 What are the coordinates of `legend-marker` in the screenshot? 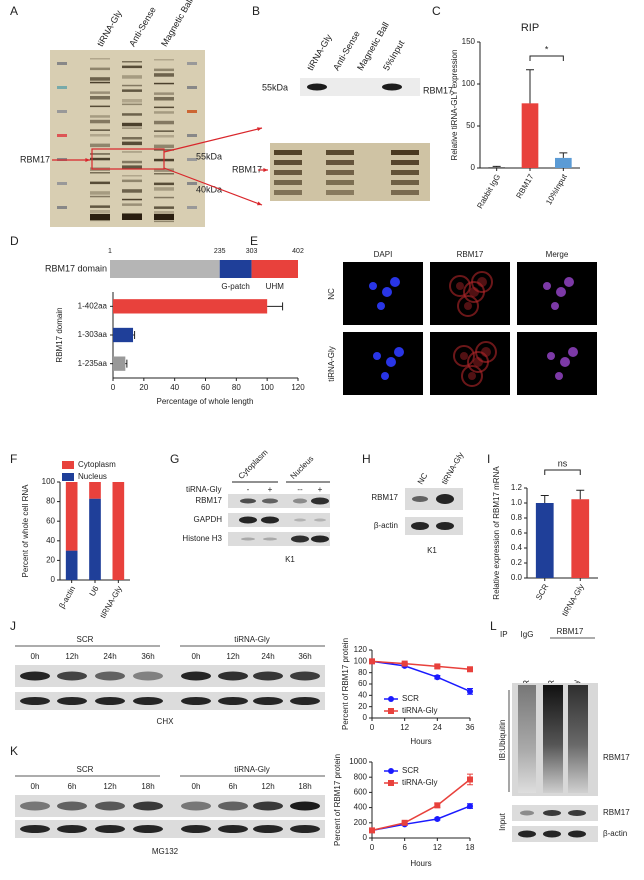 It's located at (391, 711).